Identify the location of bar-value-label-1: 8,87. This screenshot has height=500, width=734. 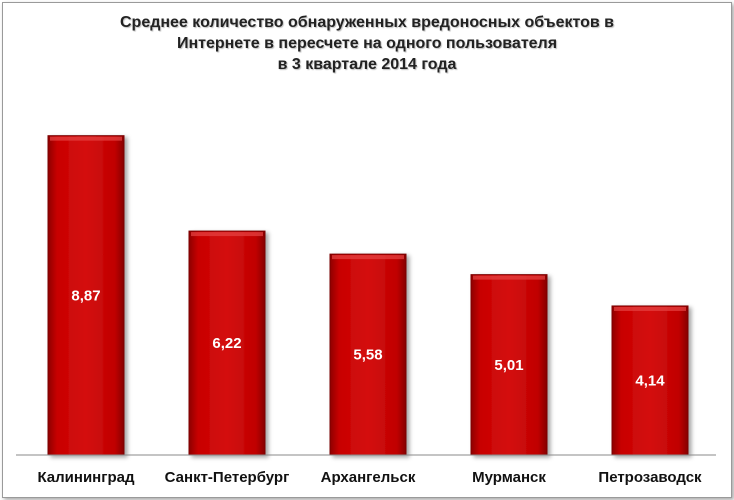
(85, 295).